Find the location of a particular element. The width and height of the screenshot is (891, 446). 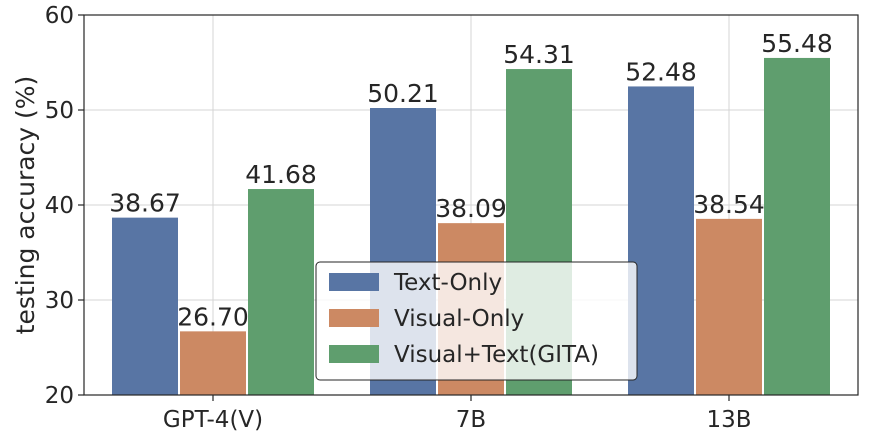

data-label: 41.68 is located at coordinates (281, 174).